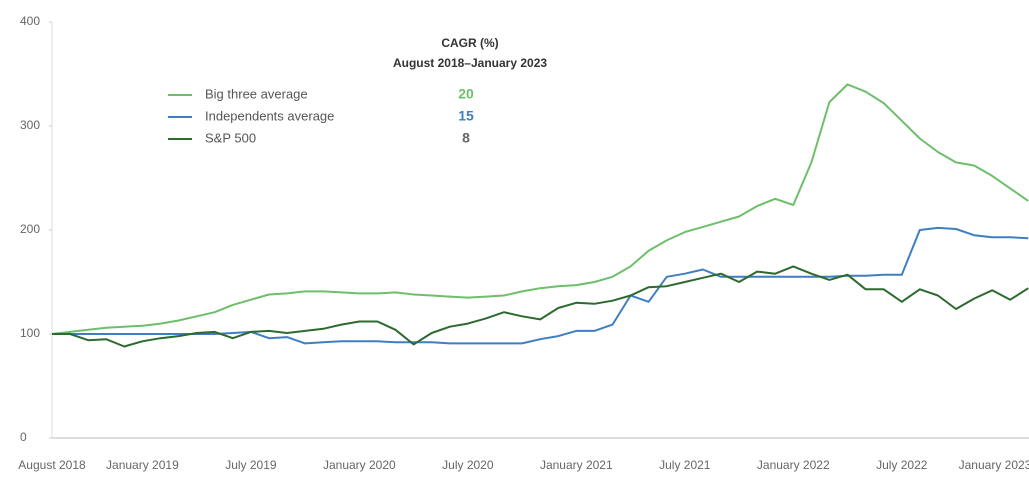 The height and width of the screenshot is (491, 1029). I want to click on cagr-value: 8, so click(466, 138).